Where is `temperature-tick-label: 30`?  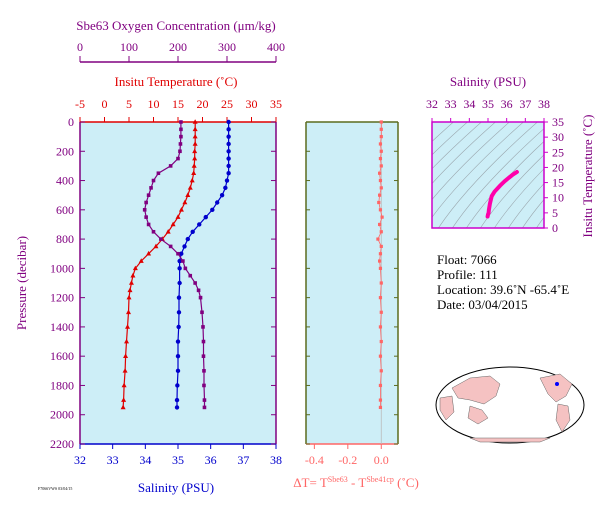
temperature-tick-label: 30 is located at coordinates (252, 104).